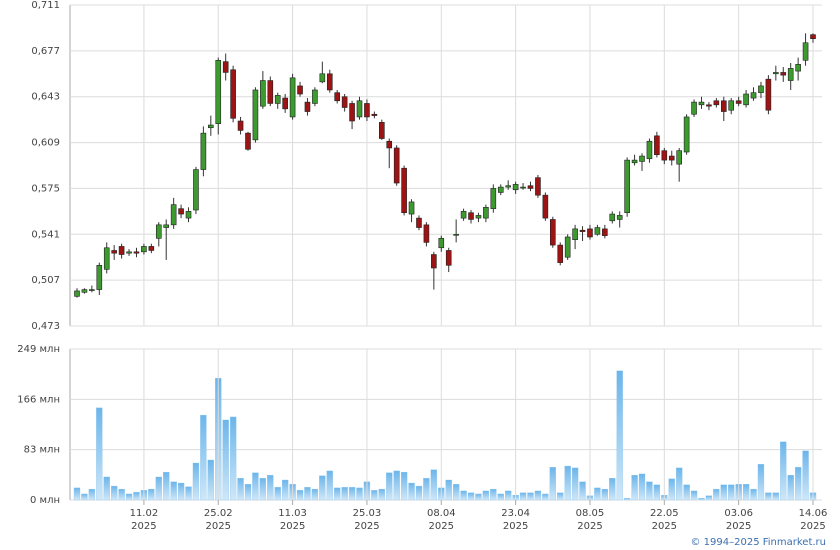 Image resolution: width=840 pixels, height=550 pixels. What do you see at coordinates (38, 349) in the screenshot?
I see `y-tick-label: 249 млн` at bounding box center [38, 349].